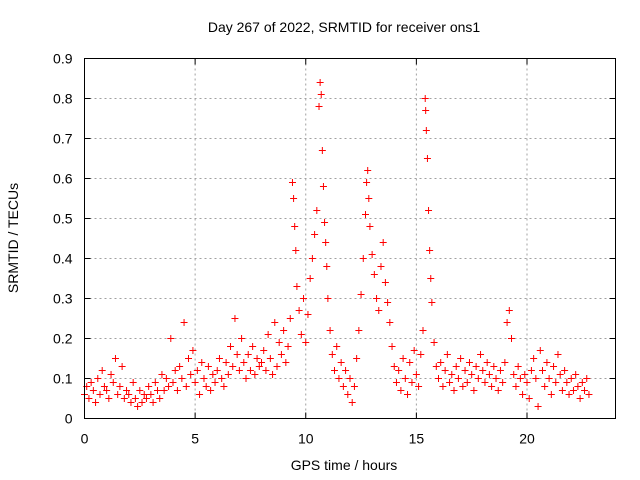  What do you see at coordinates (306, 439) in the screenshot?
I see `x-tick-label: 10` at bounding box center [306, 439].